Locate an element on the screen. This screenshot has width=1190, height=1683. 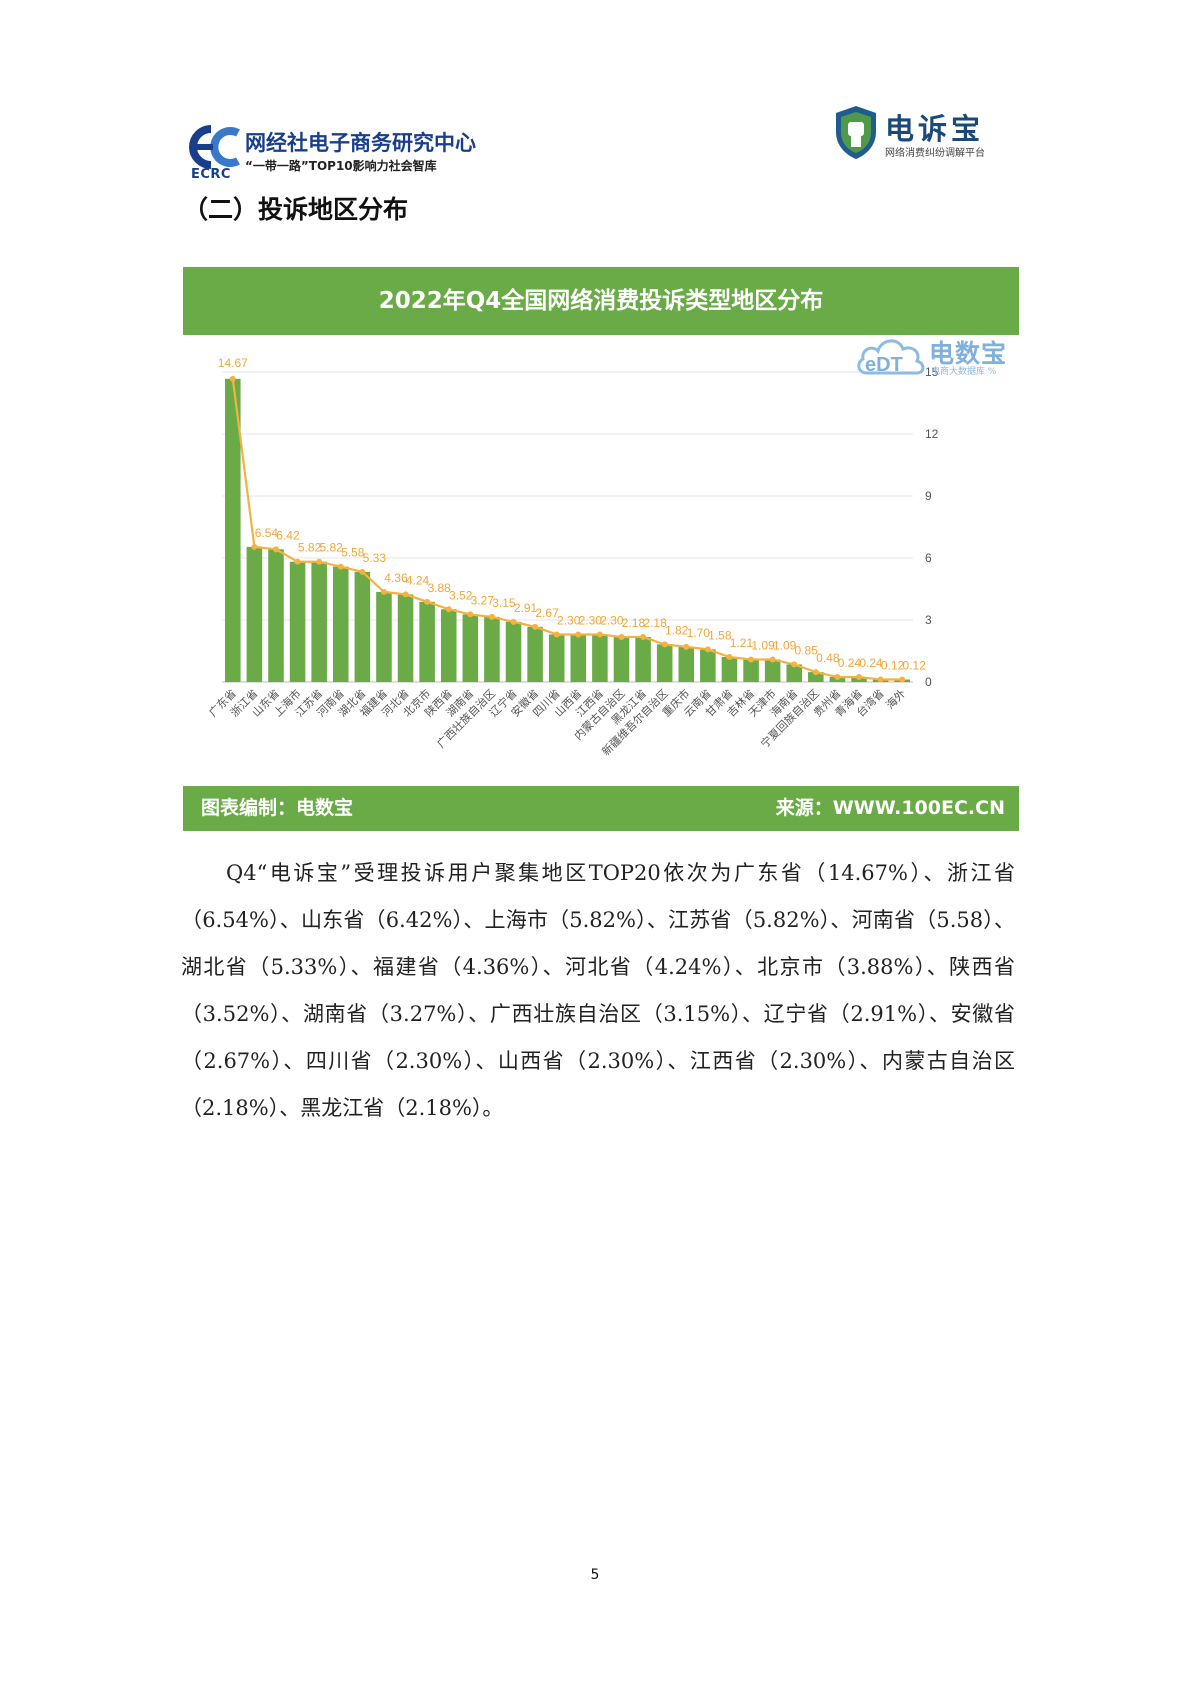
page-number: 5 is located at coordinates (595, 1575).